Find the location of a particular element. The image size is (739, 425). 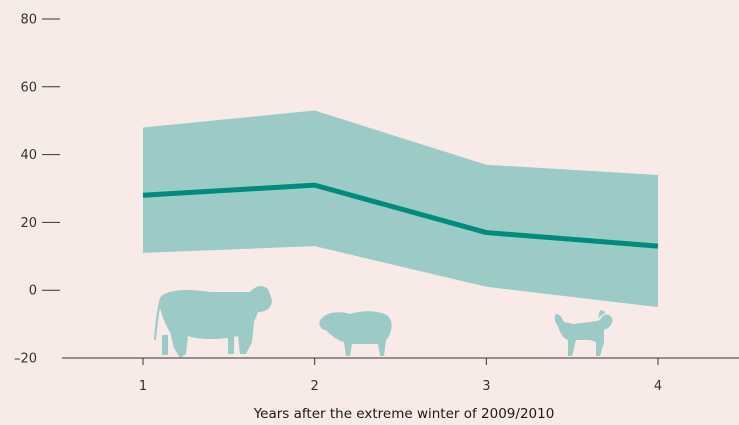

x-tick-label: 3 is located at coordinates (486, 386).